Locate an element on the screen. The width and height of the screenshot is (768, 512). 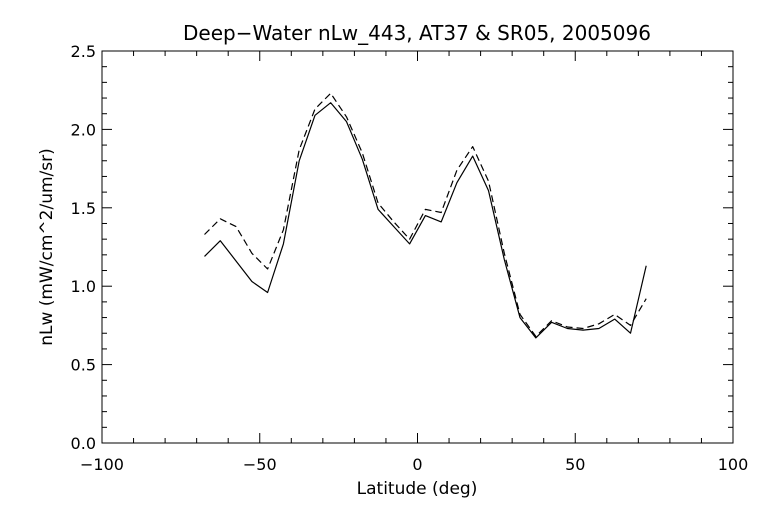
y-tick-label: 0.5 is located at coordinates (83, 365).